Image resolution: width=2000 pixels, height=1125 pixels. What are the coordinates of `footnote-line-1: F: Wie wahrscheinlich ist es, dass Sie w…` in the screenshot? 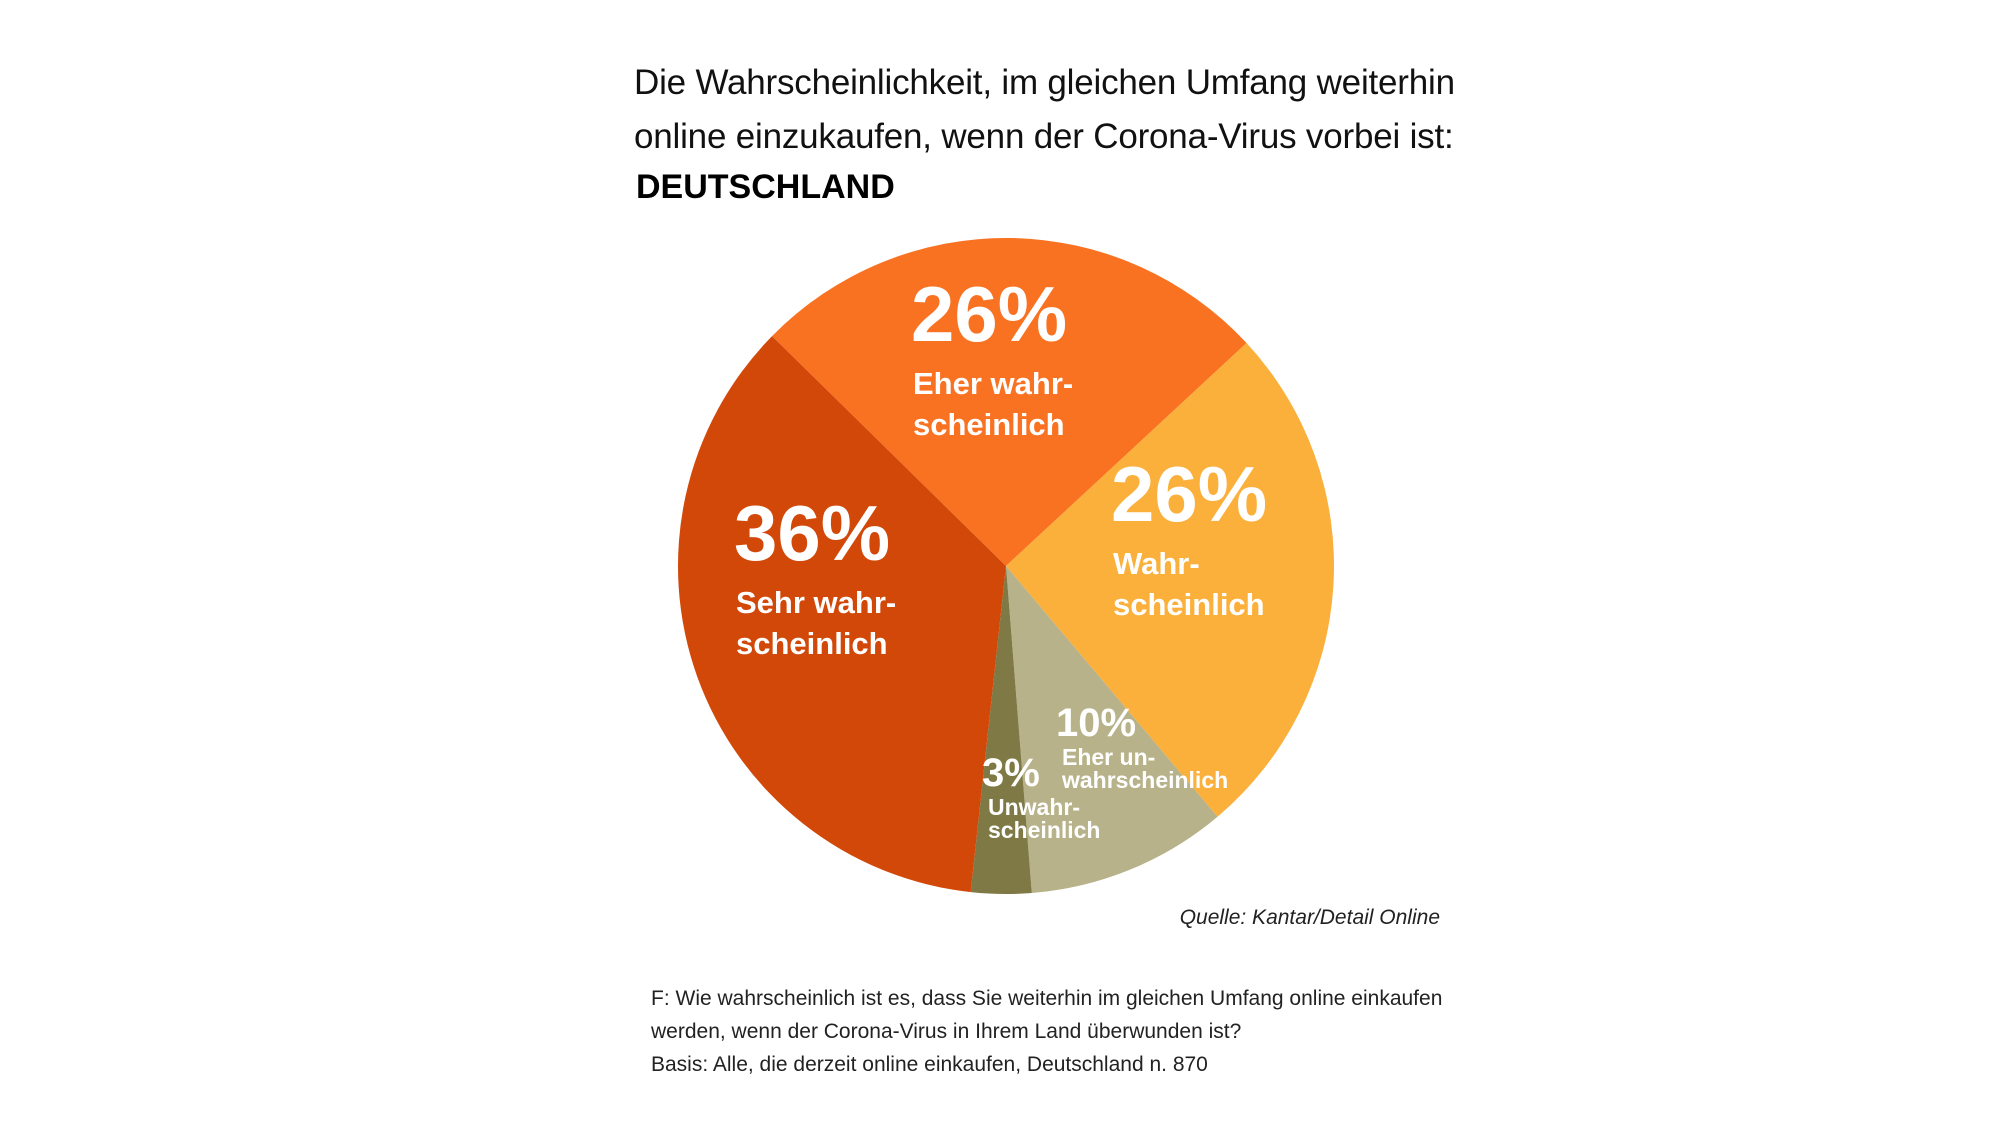 It's located at (1047, 998).